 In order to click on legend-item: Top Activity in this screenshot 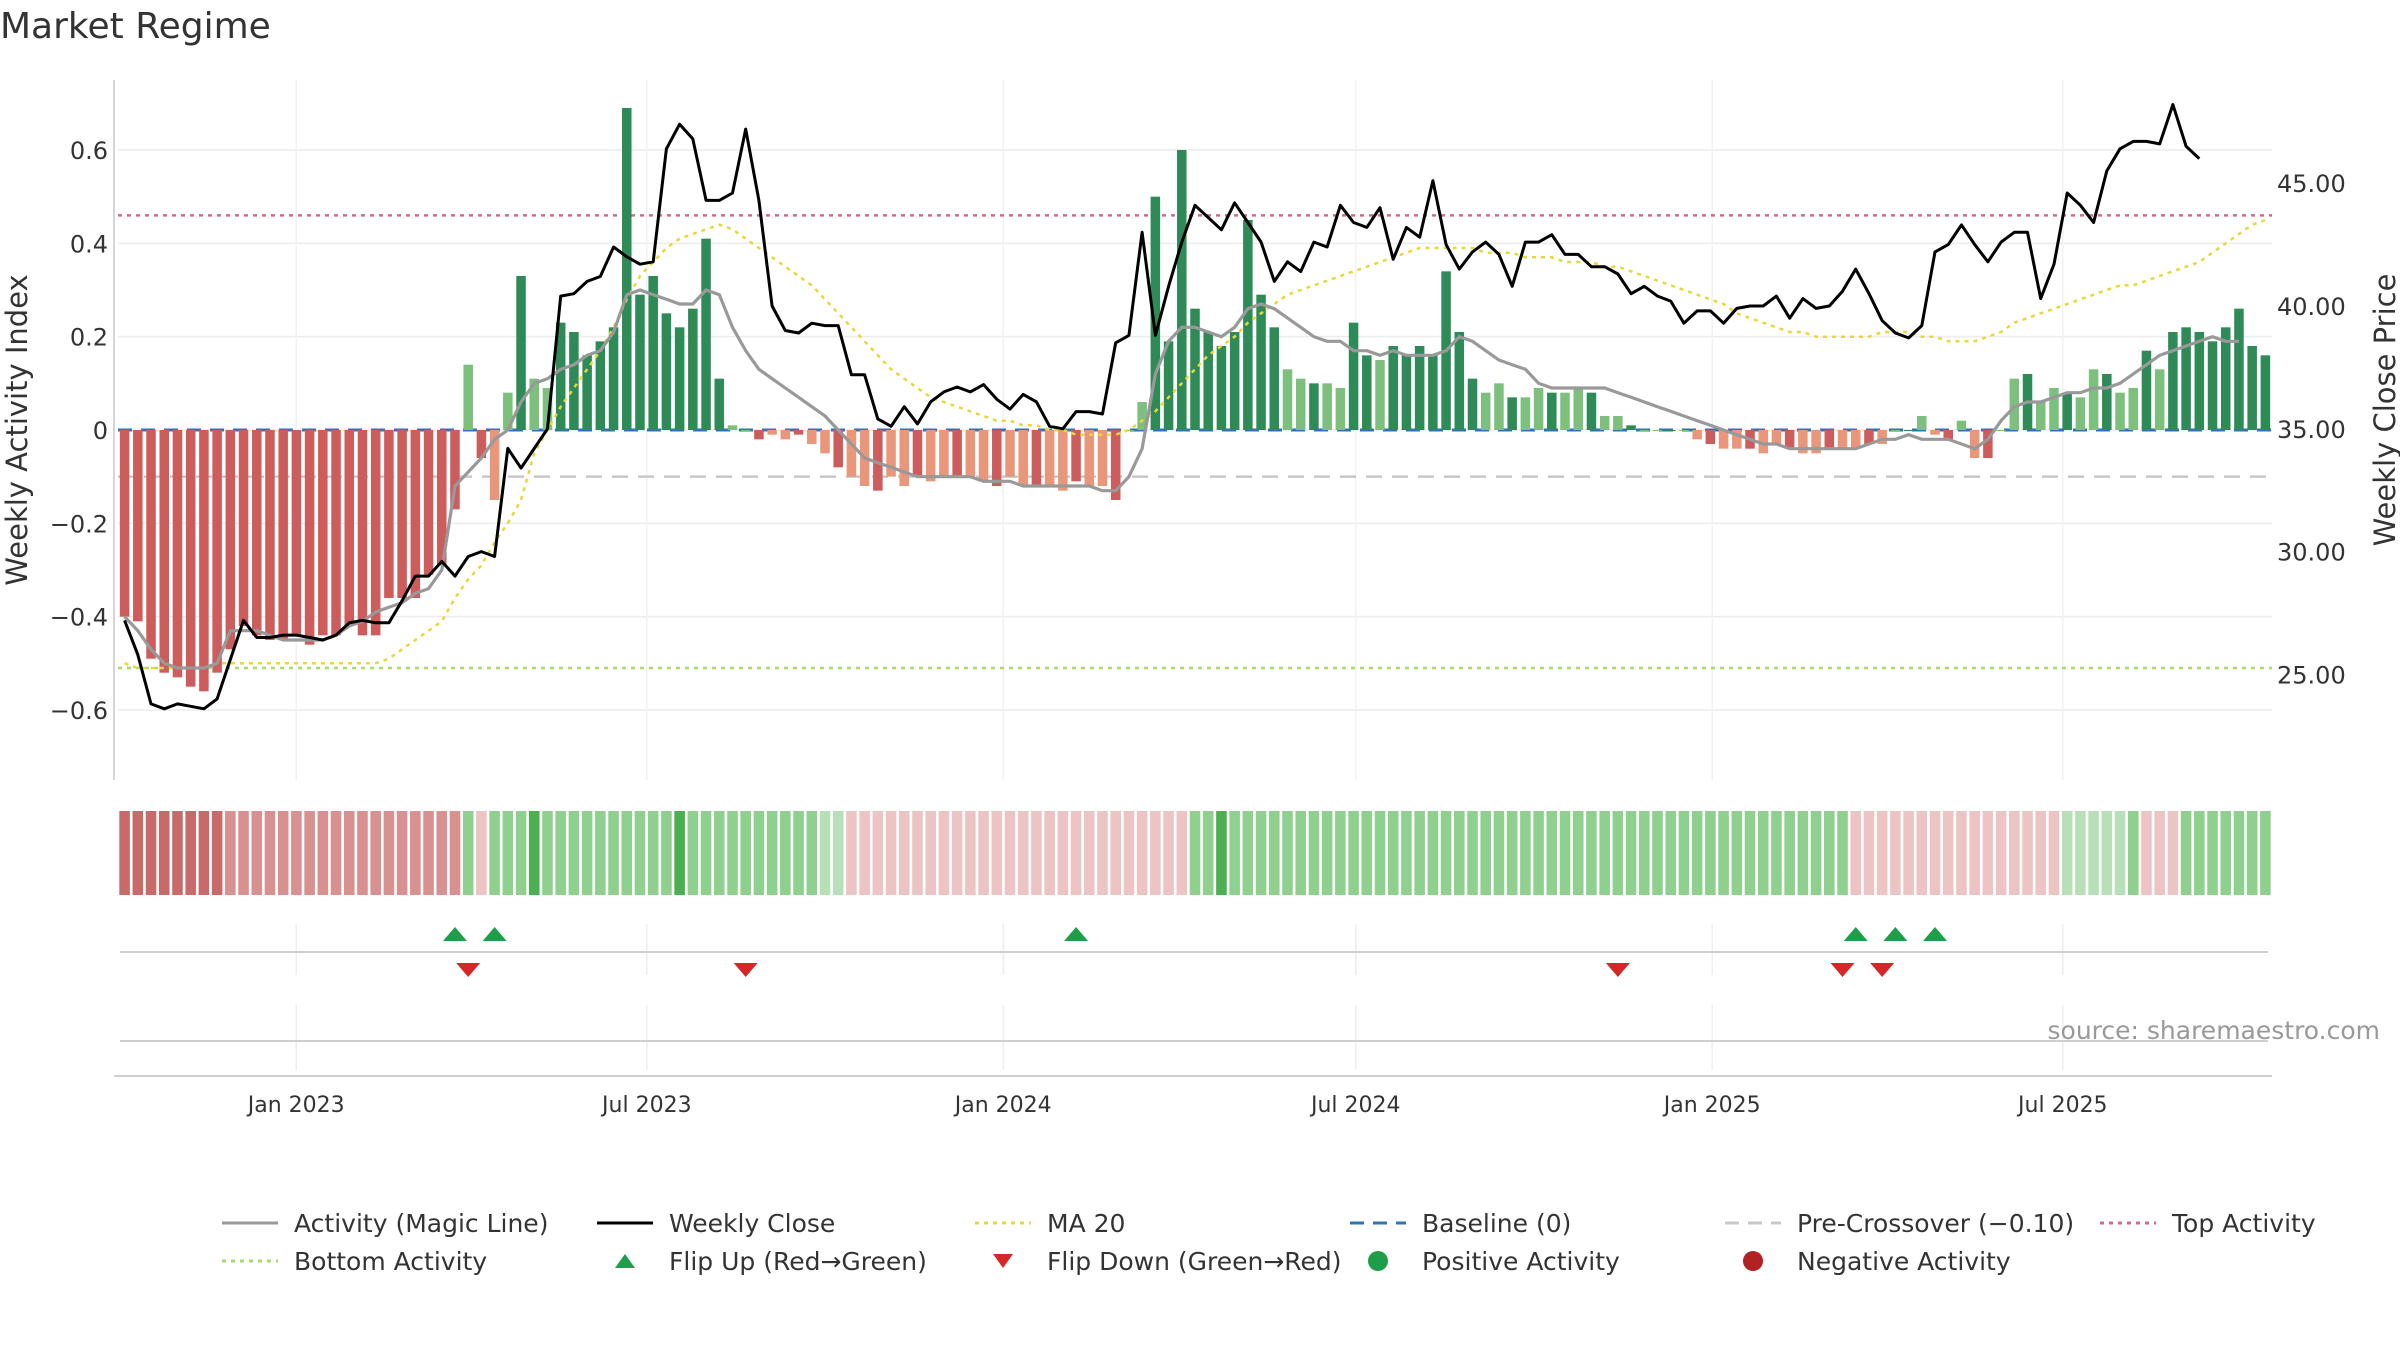, I will do `click(2248, 1223)`.